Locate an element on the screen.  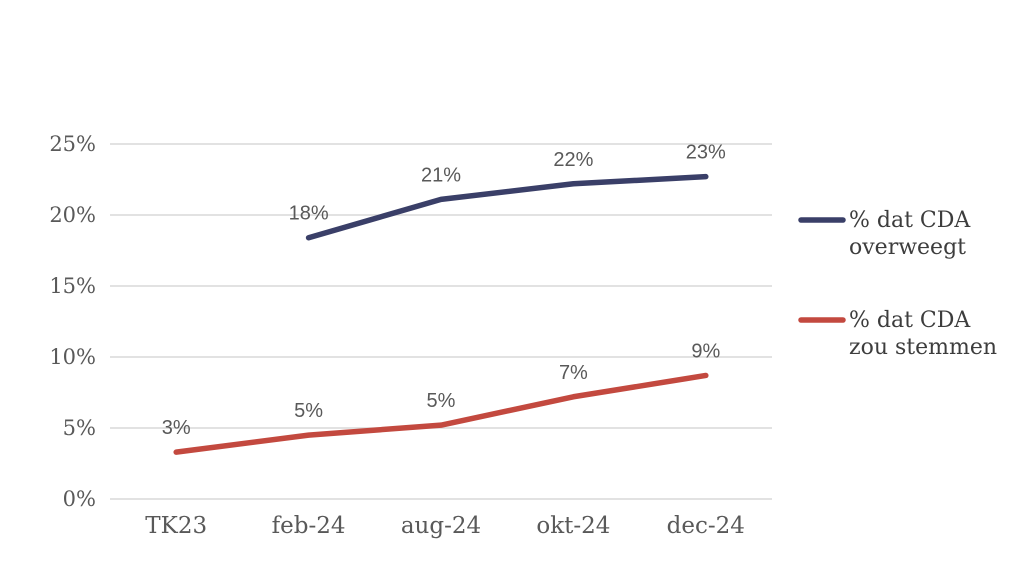
x-tick-label: okt-24 is located at coordinates (573, 526).